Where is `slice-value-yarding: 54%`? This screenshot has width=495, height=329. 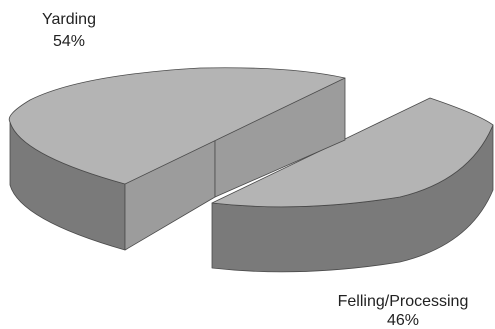 slice-value-yarding: 54% is located at coordinates (69, 41).